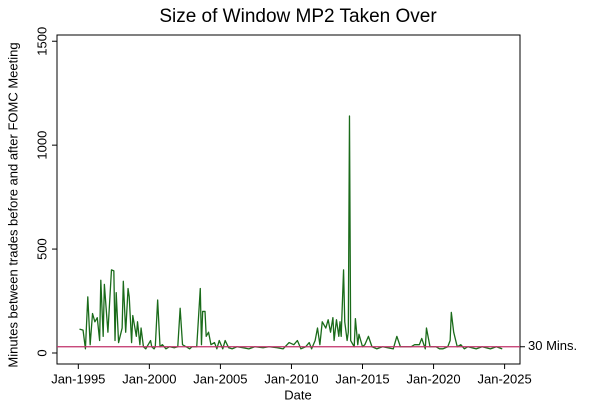  What do you see at coordinates (504, 378) in the screenshot?
I see `x-tick-label: Jan-2025` at bounding box center [504, 378].